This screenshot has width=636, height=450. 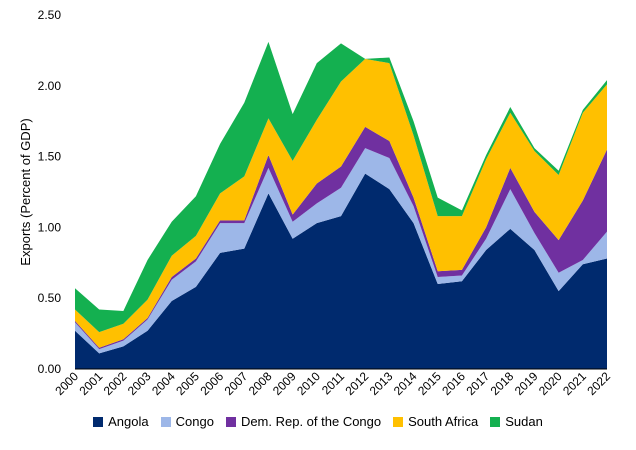 I want to click on legend-item-dem-rep-of-the-congo: Dem. Rep. of the Congo, so click(x=303, y=421).